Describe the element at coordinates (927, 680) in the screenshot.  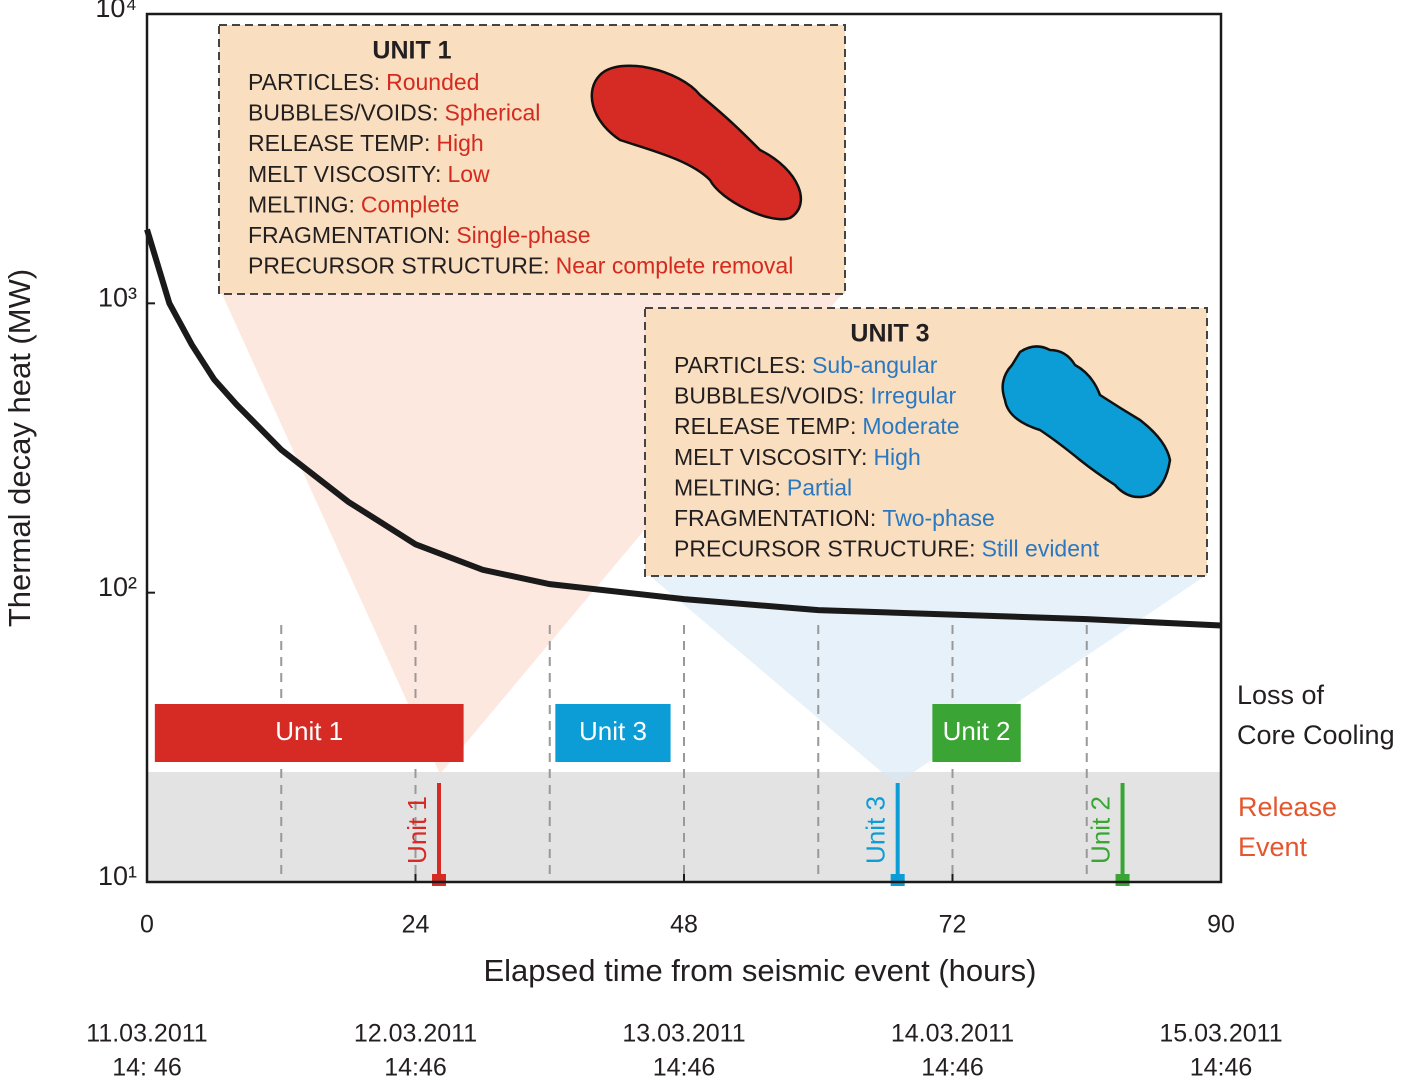
I see `unit3-wedge` at that location.